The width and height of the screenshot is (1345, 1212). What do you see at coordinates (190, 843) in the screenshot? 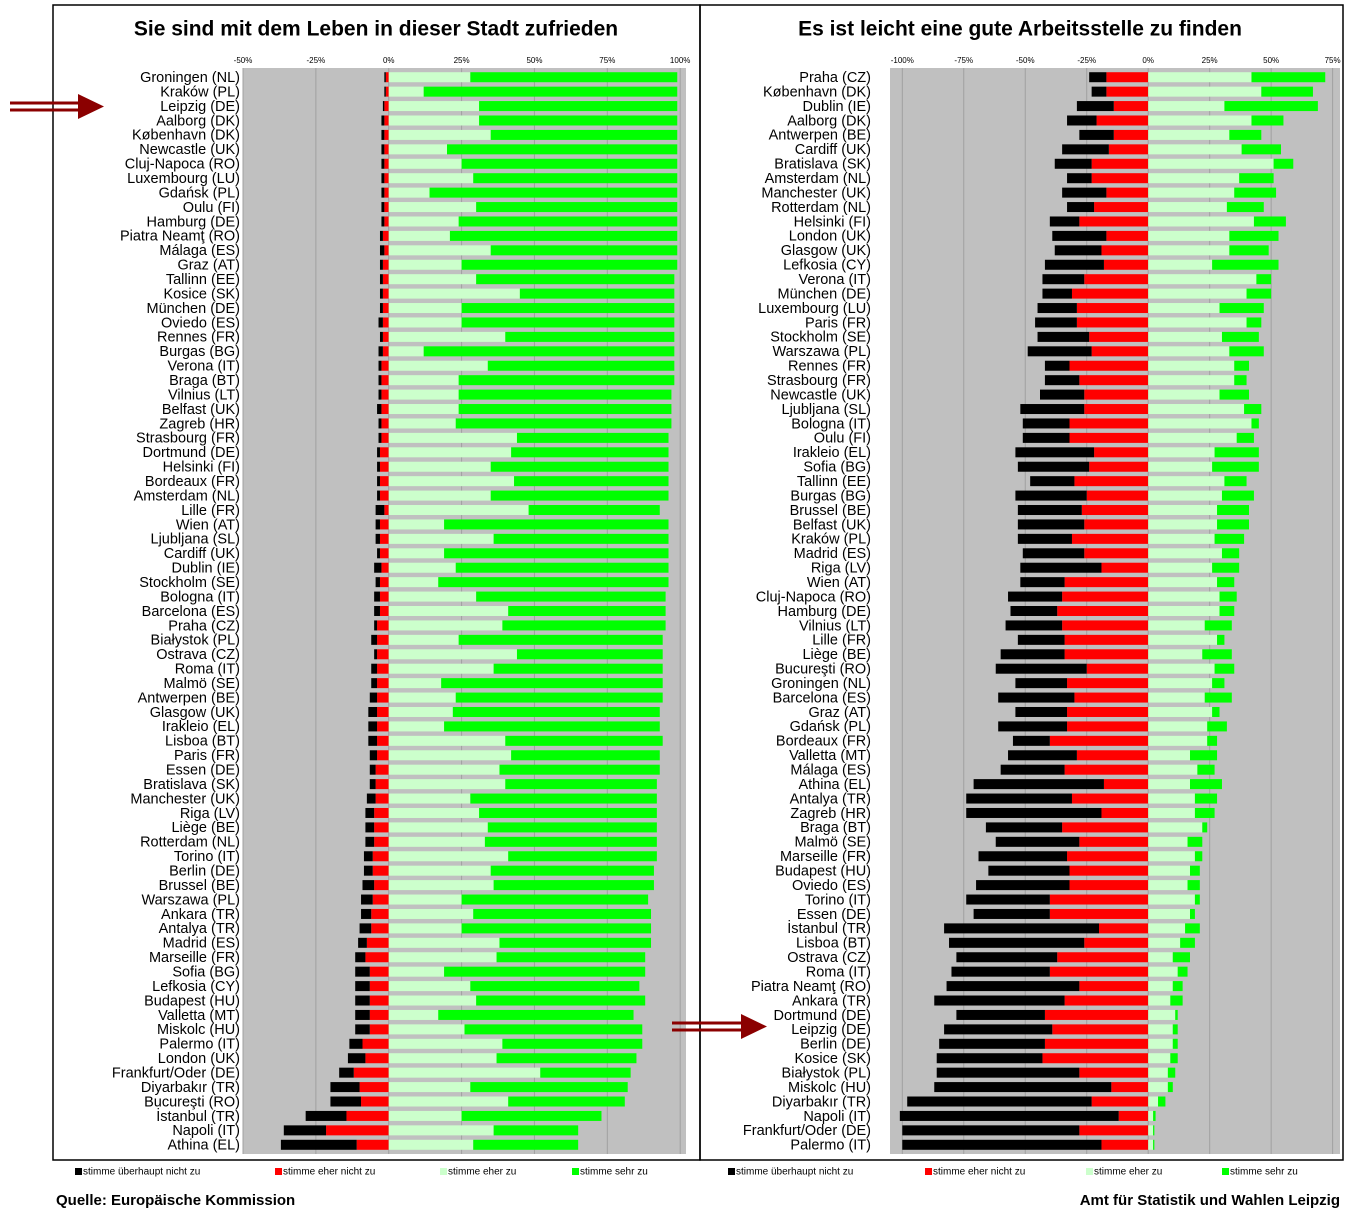
I see `category-label: Rotterdam (NL)` at bounding box center [190, 843].